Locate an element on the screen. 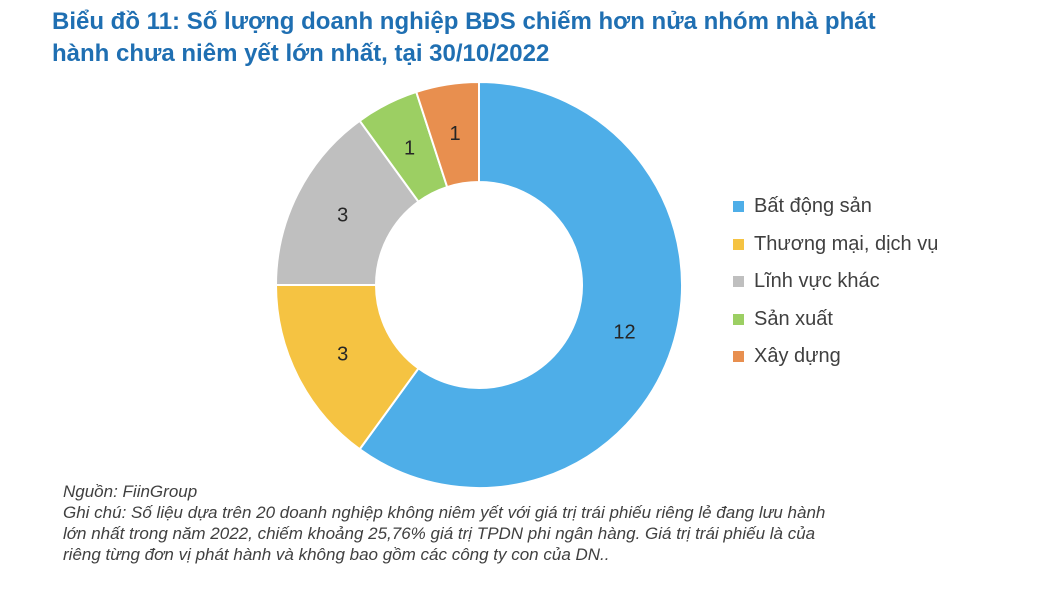  legend-item-1: Bất động sản is located at coordinates (835, 207).